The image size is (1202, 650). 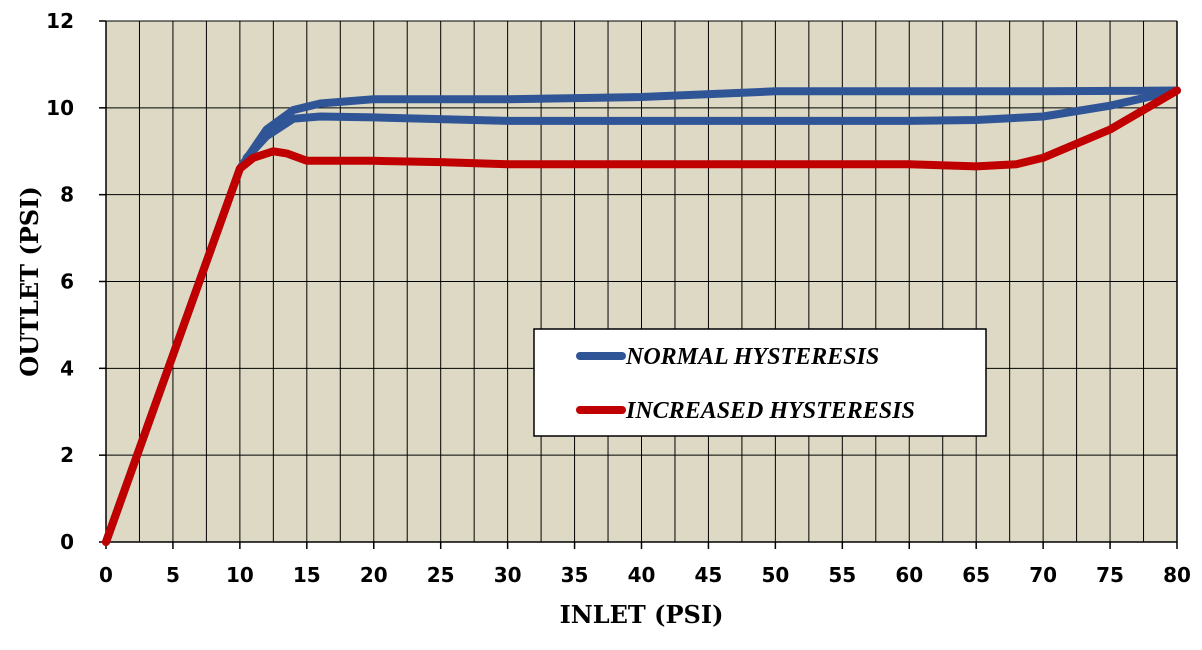 I want to click on y-tick-label: 0, so click(x=67, y=542).